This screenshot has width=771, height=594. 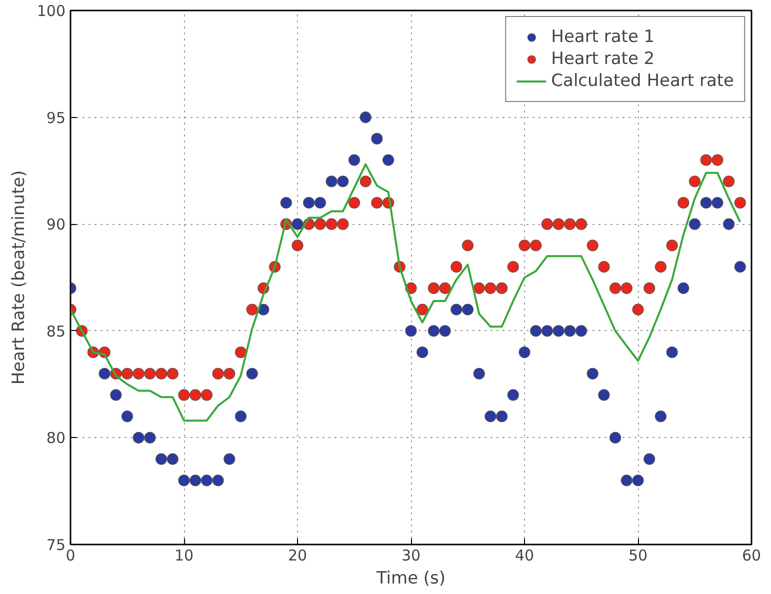 What do you see at coordinates (298, 555) in the screenshot?
I see `x-tick-label: 20` at bounding box center [298, 555].